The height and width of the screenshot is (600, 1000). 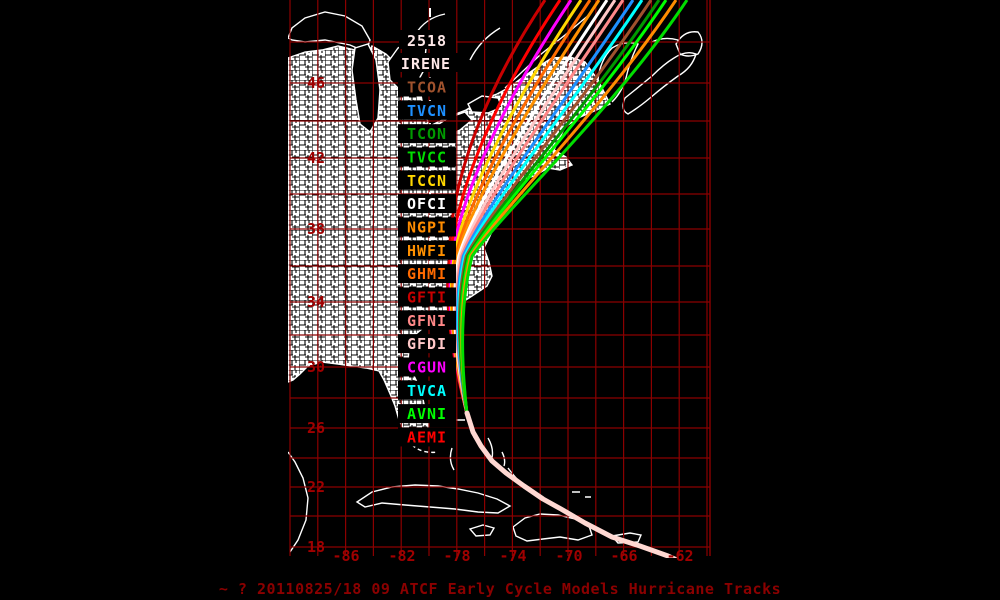 I want to click on lat-label-46: 46, so click(x=316, y=83).